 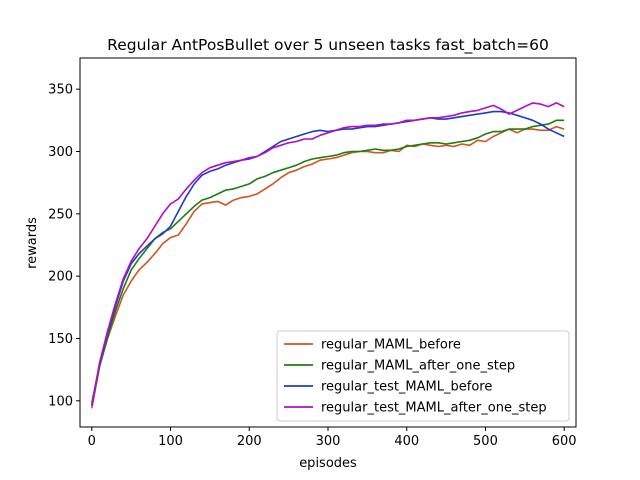 What do you see at coordinates (328, 441) in the screenshot?
I see `x-tick-label: 300` at bounding box center [328, 441].